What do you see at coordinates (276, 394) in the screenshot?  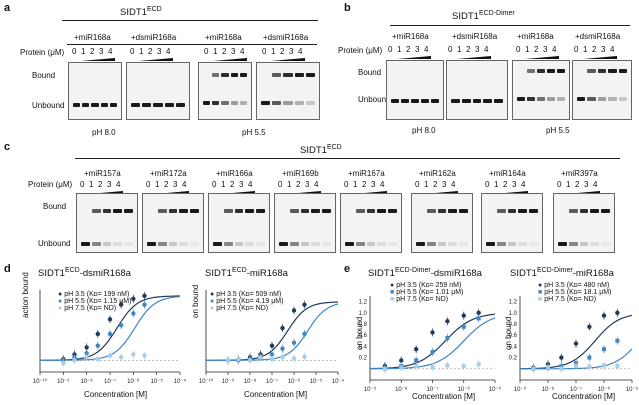 I see `panel-d-right-xlabel: Concentration [M]` at bounding box center [276, 394].